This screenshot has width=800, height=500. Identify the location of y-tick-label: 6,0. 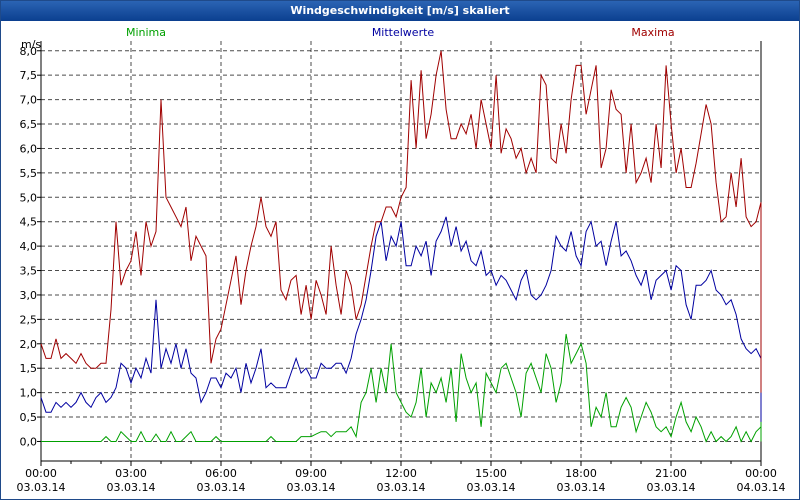
(29, 148).